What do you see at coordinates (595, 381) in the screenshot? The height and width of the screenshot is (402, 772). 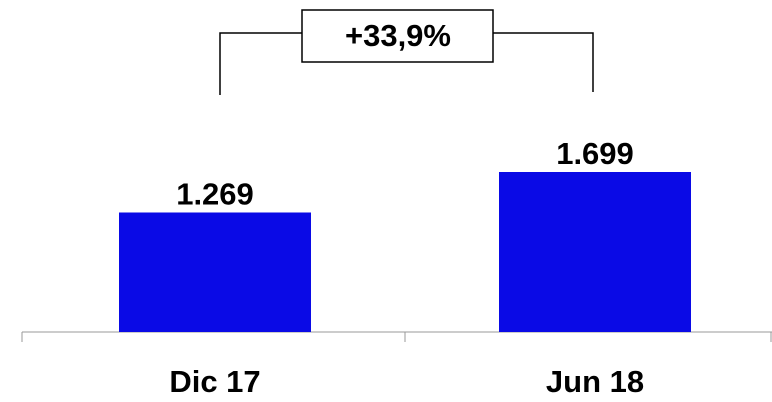 I see `x-tick-label: Jun 18` at bounding box center [595, 381].